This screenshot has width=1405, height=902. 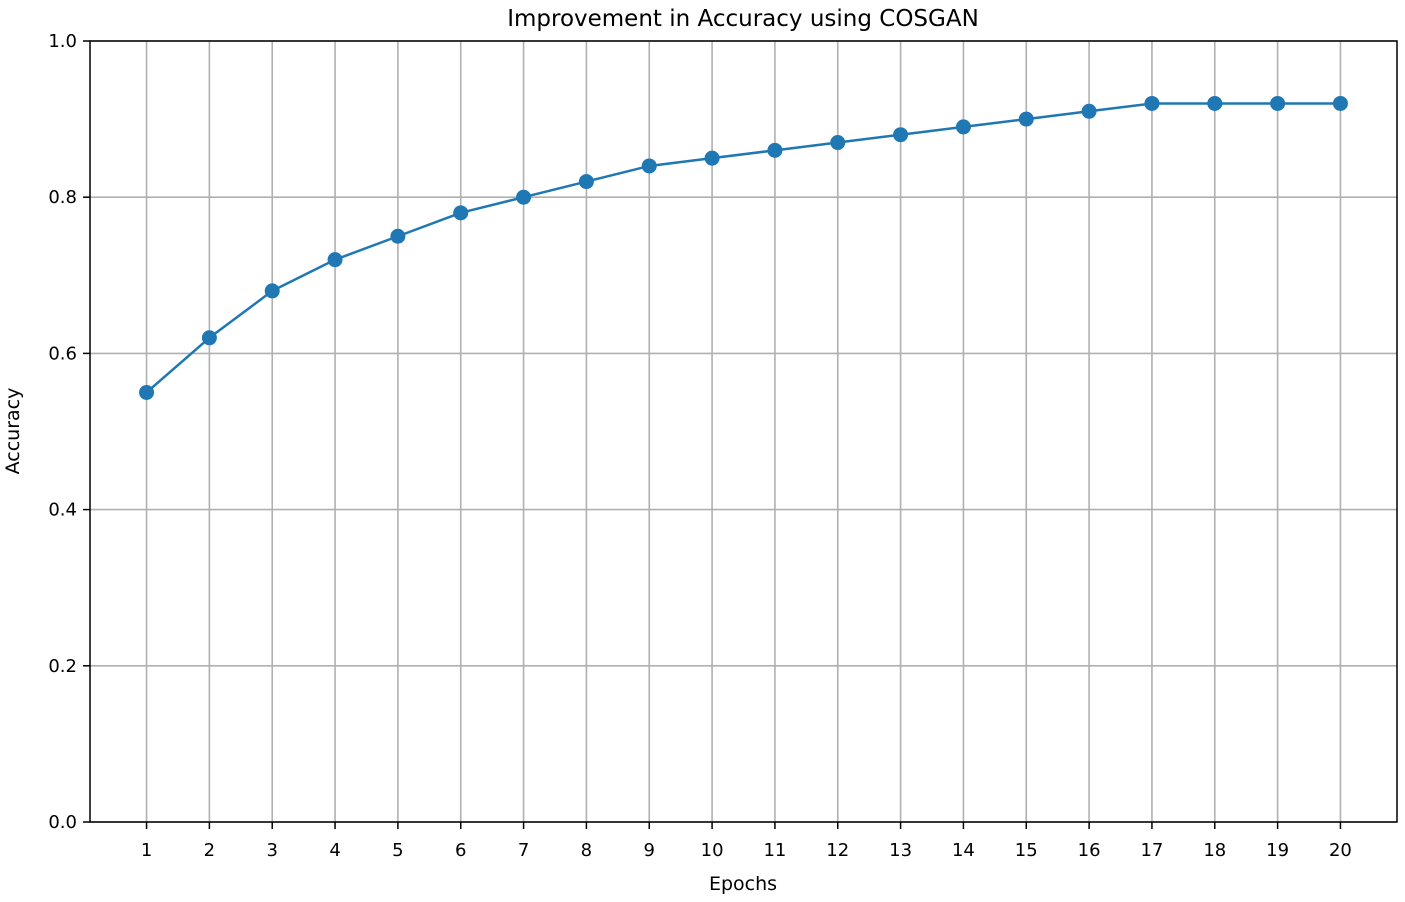 I want to click on y-tick-label: 0.2, so click(x=62, y=666).